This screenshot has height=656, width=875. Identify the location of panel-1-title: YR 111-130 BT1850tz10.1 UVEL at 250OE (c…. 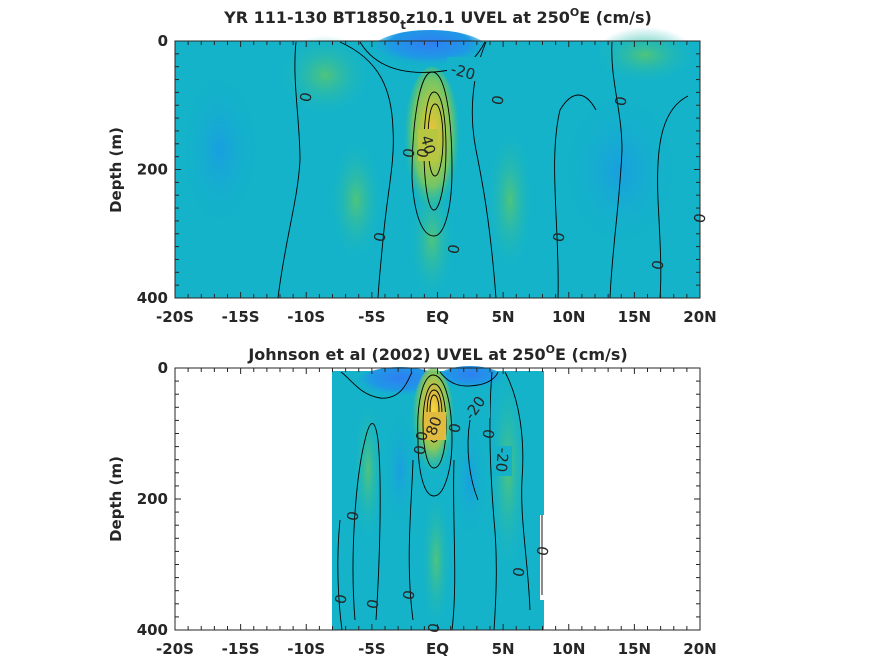
(437, 19).